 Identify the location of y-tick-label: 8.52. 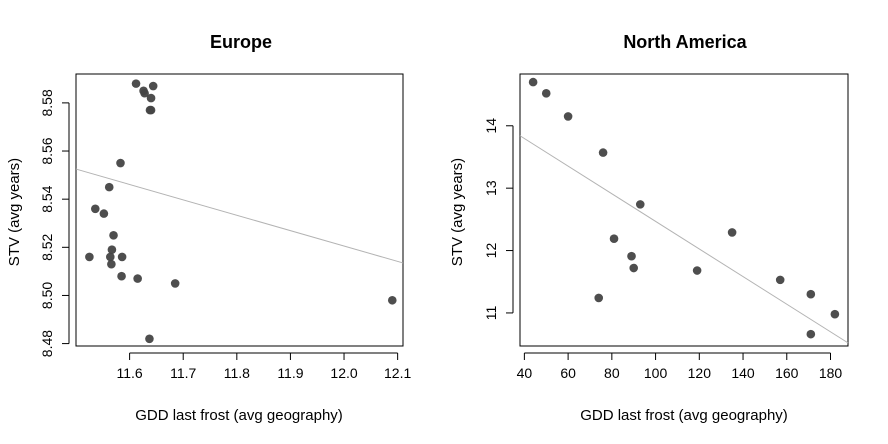
(47, 246).